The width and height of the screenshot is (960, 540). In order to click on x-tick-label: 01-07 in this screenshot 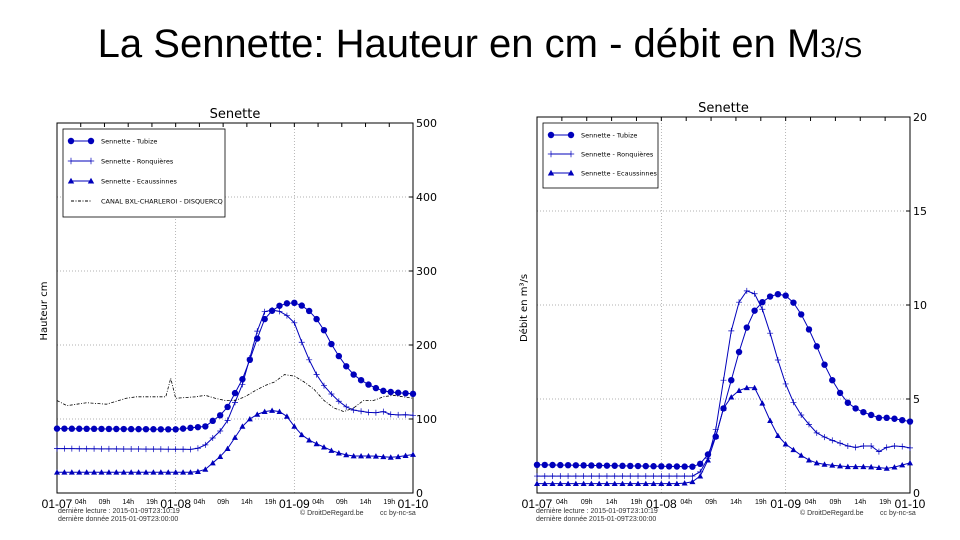, I will do `click(537, 504)`.